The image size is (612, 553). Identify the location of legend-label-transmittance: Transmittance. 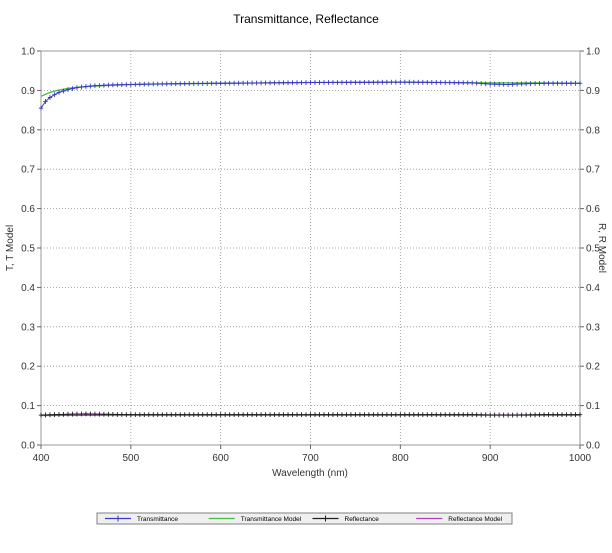
(157, 519).